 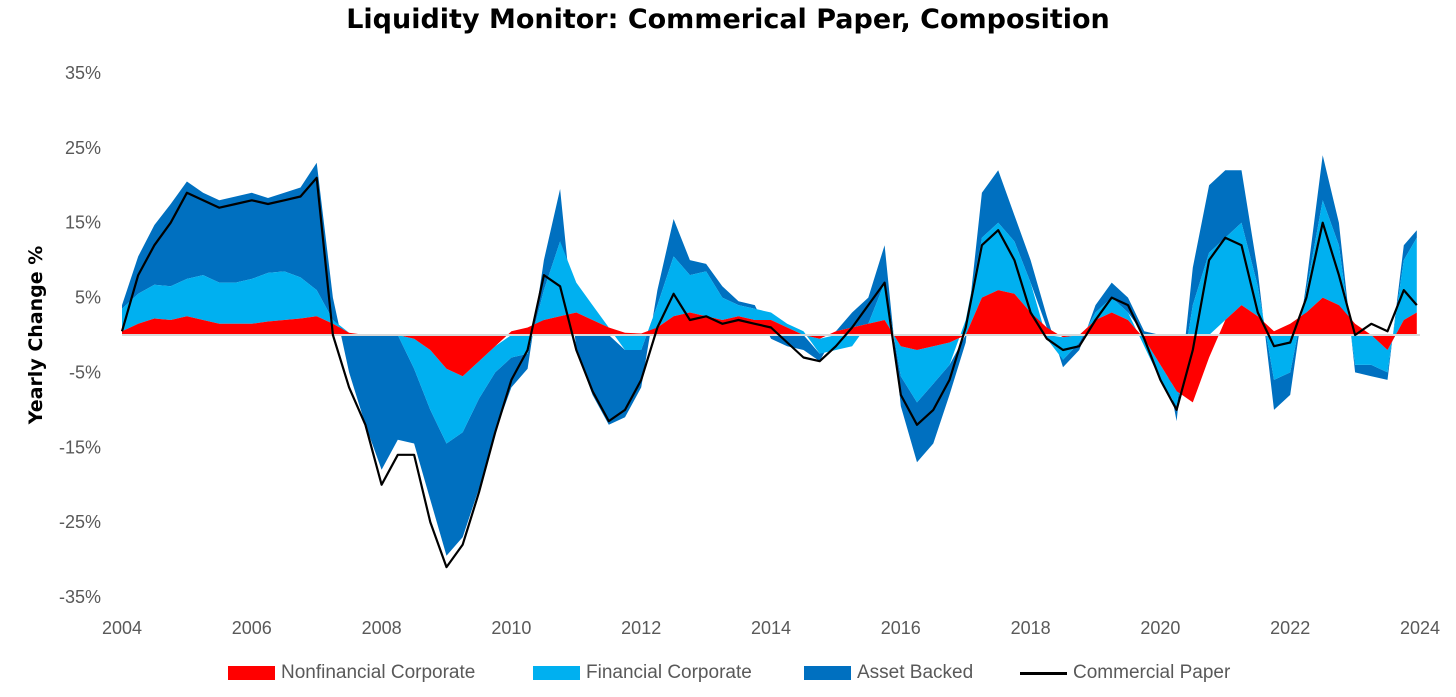 What do you see at coordinates (88, 298) in the screenshot?
I see `y-tick-label: 5%` at bounding box center [88, 298].